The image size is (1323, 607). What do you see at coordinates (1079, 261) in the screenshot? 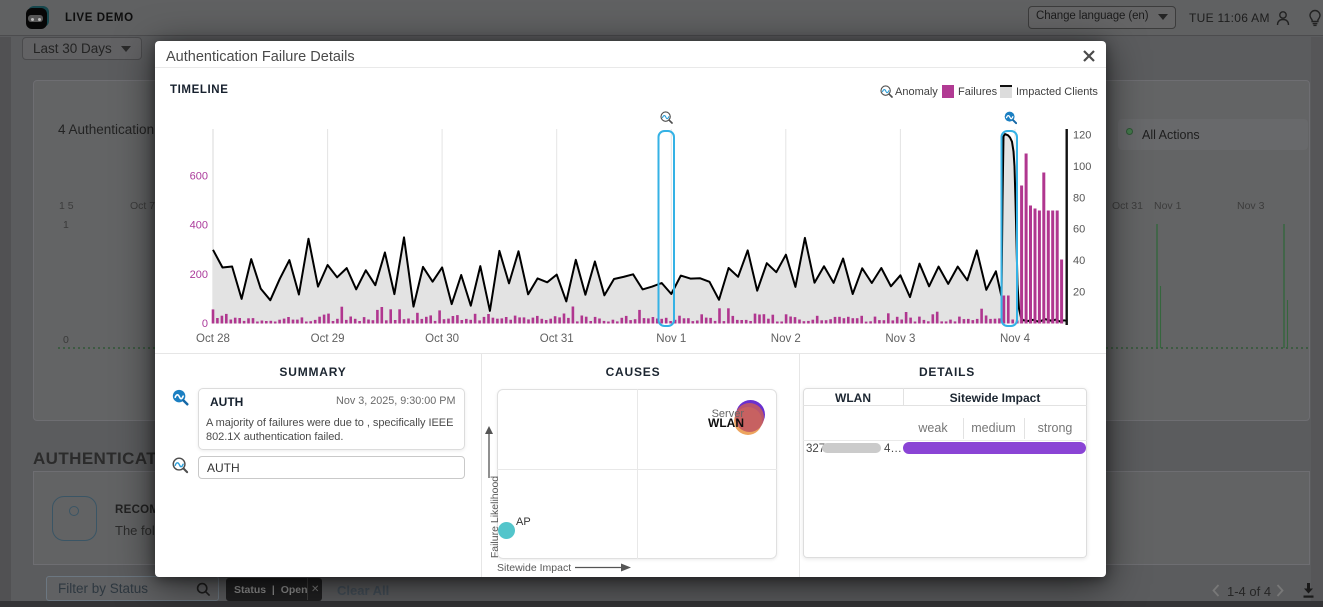
I see `svg-text: 40` at bounding box center [1079, 261].